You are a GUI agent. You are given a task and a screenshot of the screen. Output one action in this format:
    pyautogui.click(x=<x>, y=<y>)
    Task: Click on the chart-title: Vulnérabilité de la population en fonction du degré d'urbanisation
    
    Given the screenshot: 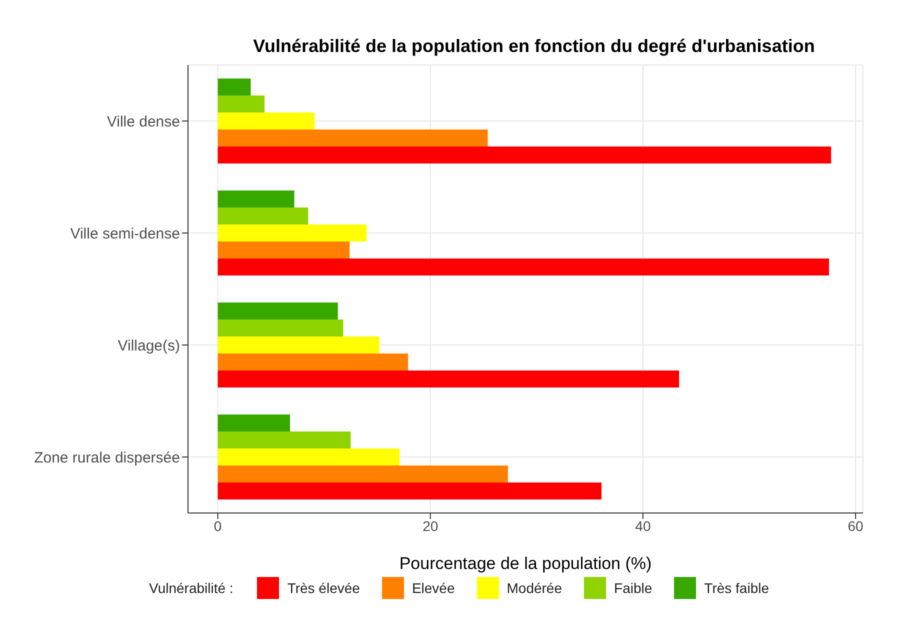 What is the action you would take?
    pyautogui.click(x=534, y=46)
    